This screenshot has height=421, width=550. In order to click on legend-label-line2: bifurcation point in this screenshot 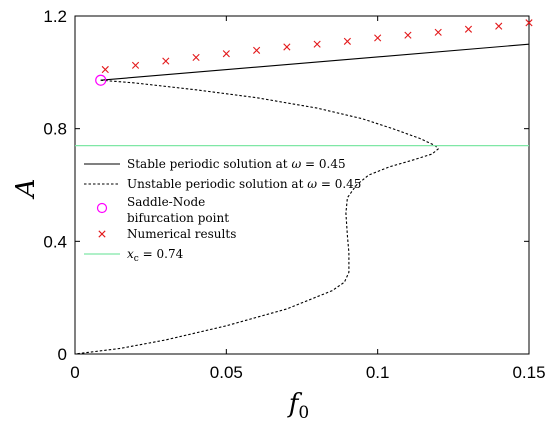, I will do `click(178, 218)`.